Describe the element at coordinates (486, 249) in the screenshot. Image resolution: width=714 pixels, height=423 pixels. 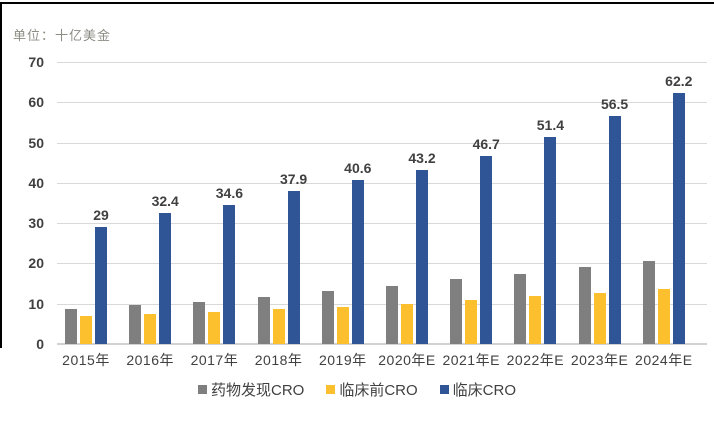
I see `bar-临床CRO-2021年E` at that location.